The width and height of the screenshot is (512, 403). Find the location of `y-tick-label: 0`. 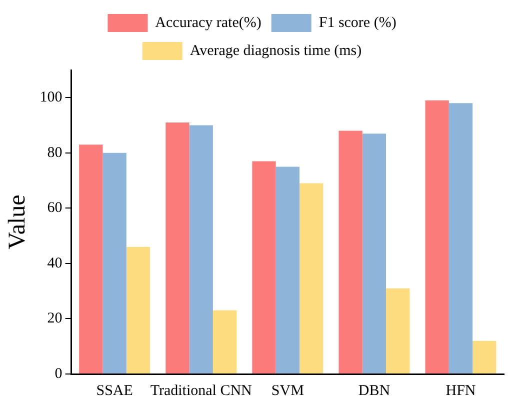

y-tick-label: 0 is located at coordinates (58, 374).